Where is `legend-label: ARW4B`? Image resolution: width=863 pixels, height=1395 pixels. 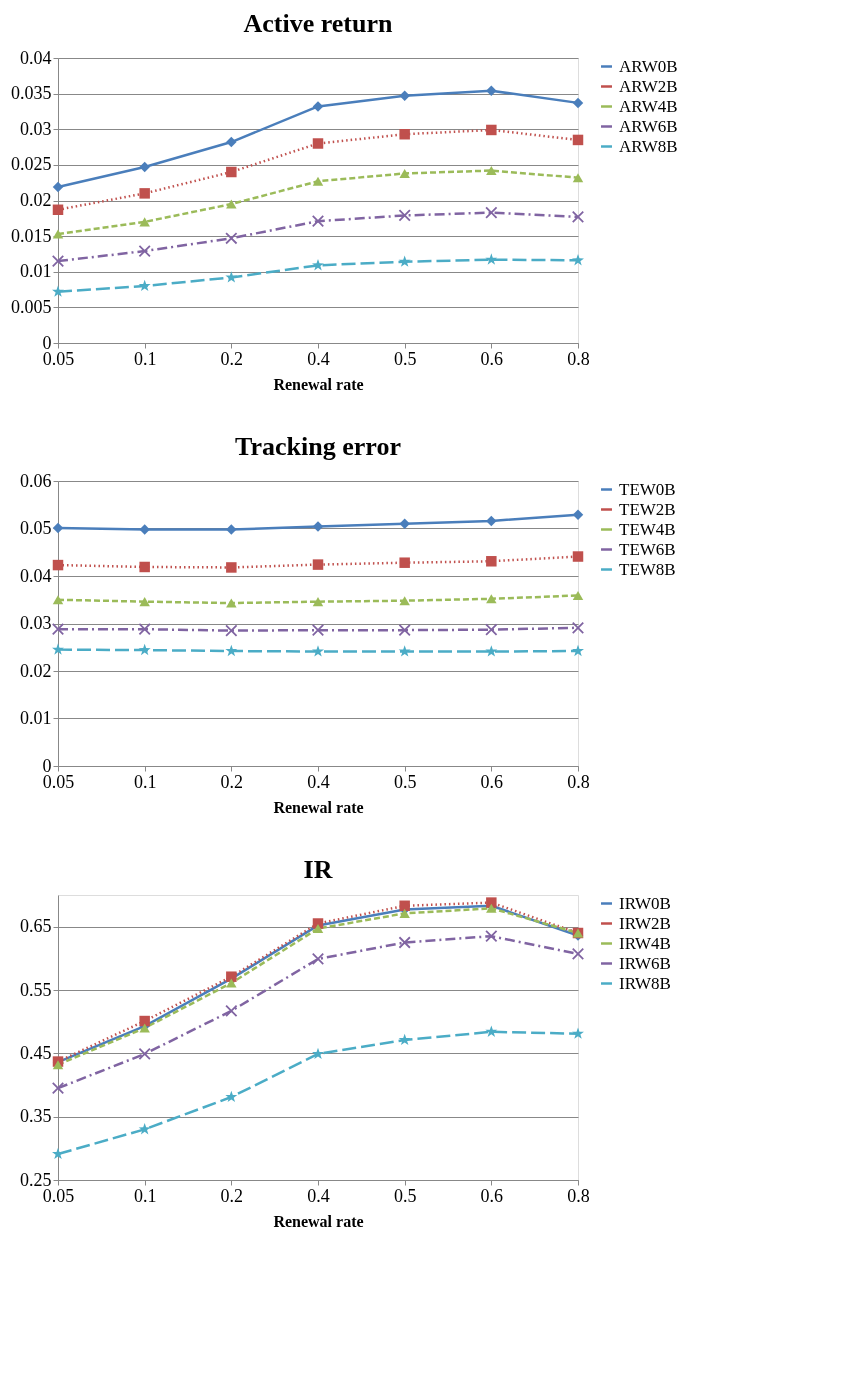
legend-label: ARW4B is located at coordinates (648, 106).